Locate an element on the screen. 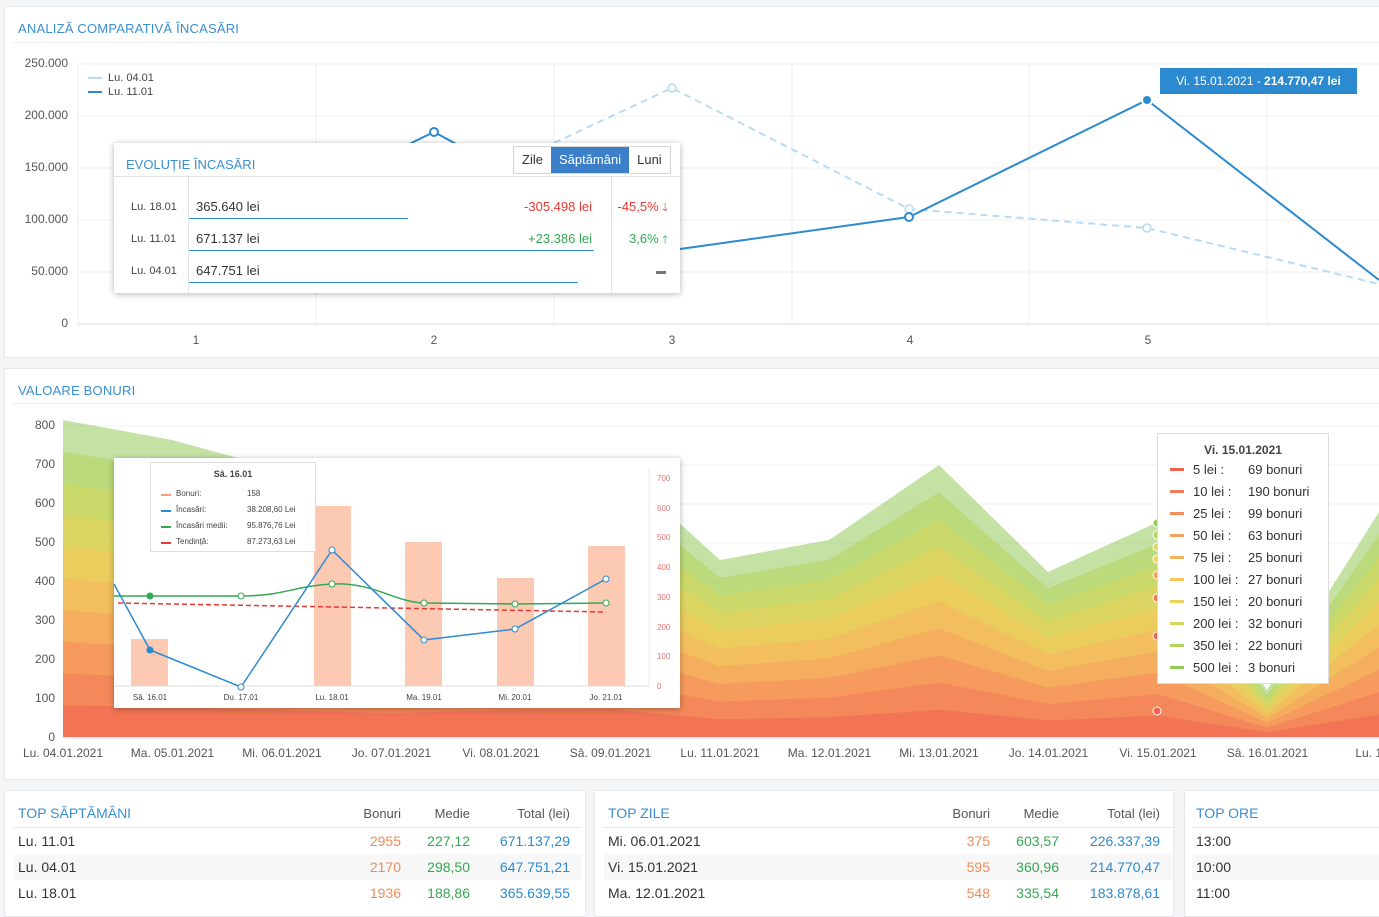 The width and height of the screenshot is (1379, 917). hour-label: 13:00 is located at coordinates (1214, 841).